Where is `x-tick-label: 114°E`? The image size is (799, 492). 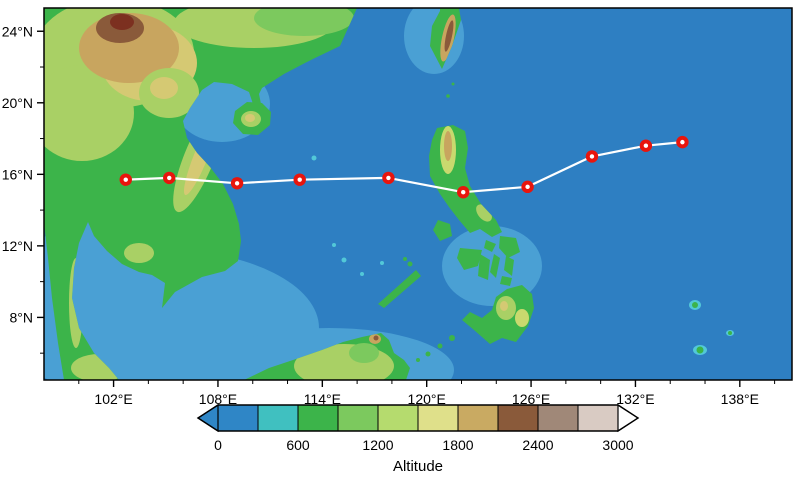
x-tick-label: 114°E is located at coordinates (322, 399).